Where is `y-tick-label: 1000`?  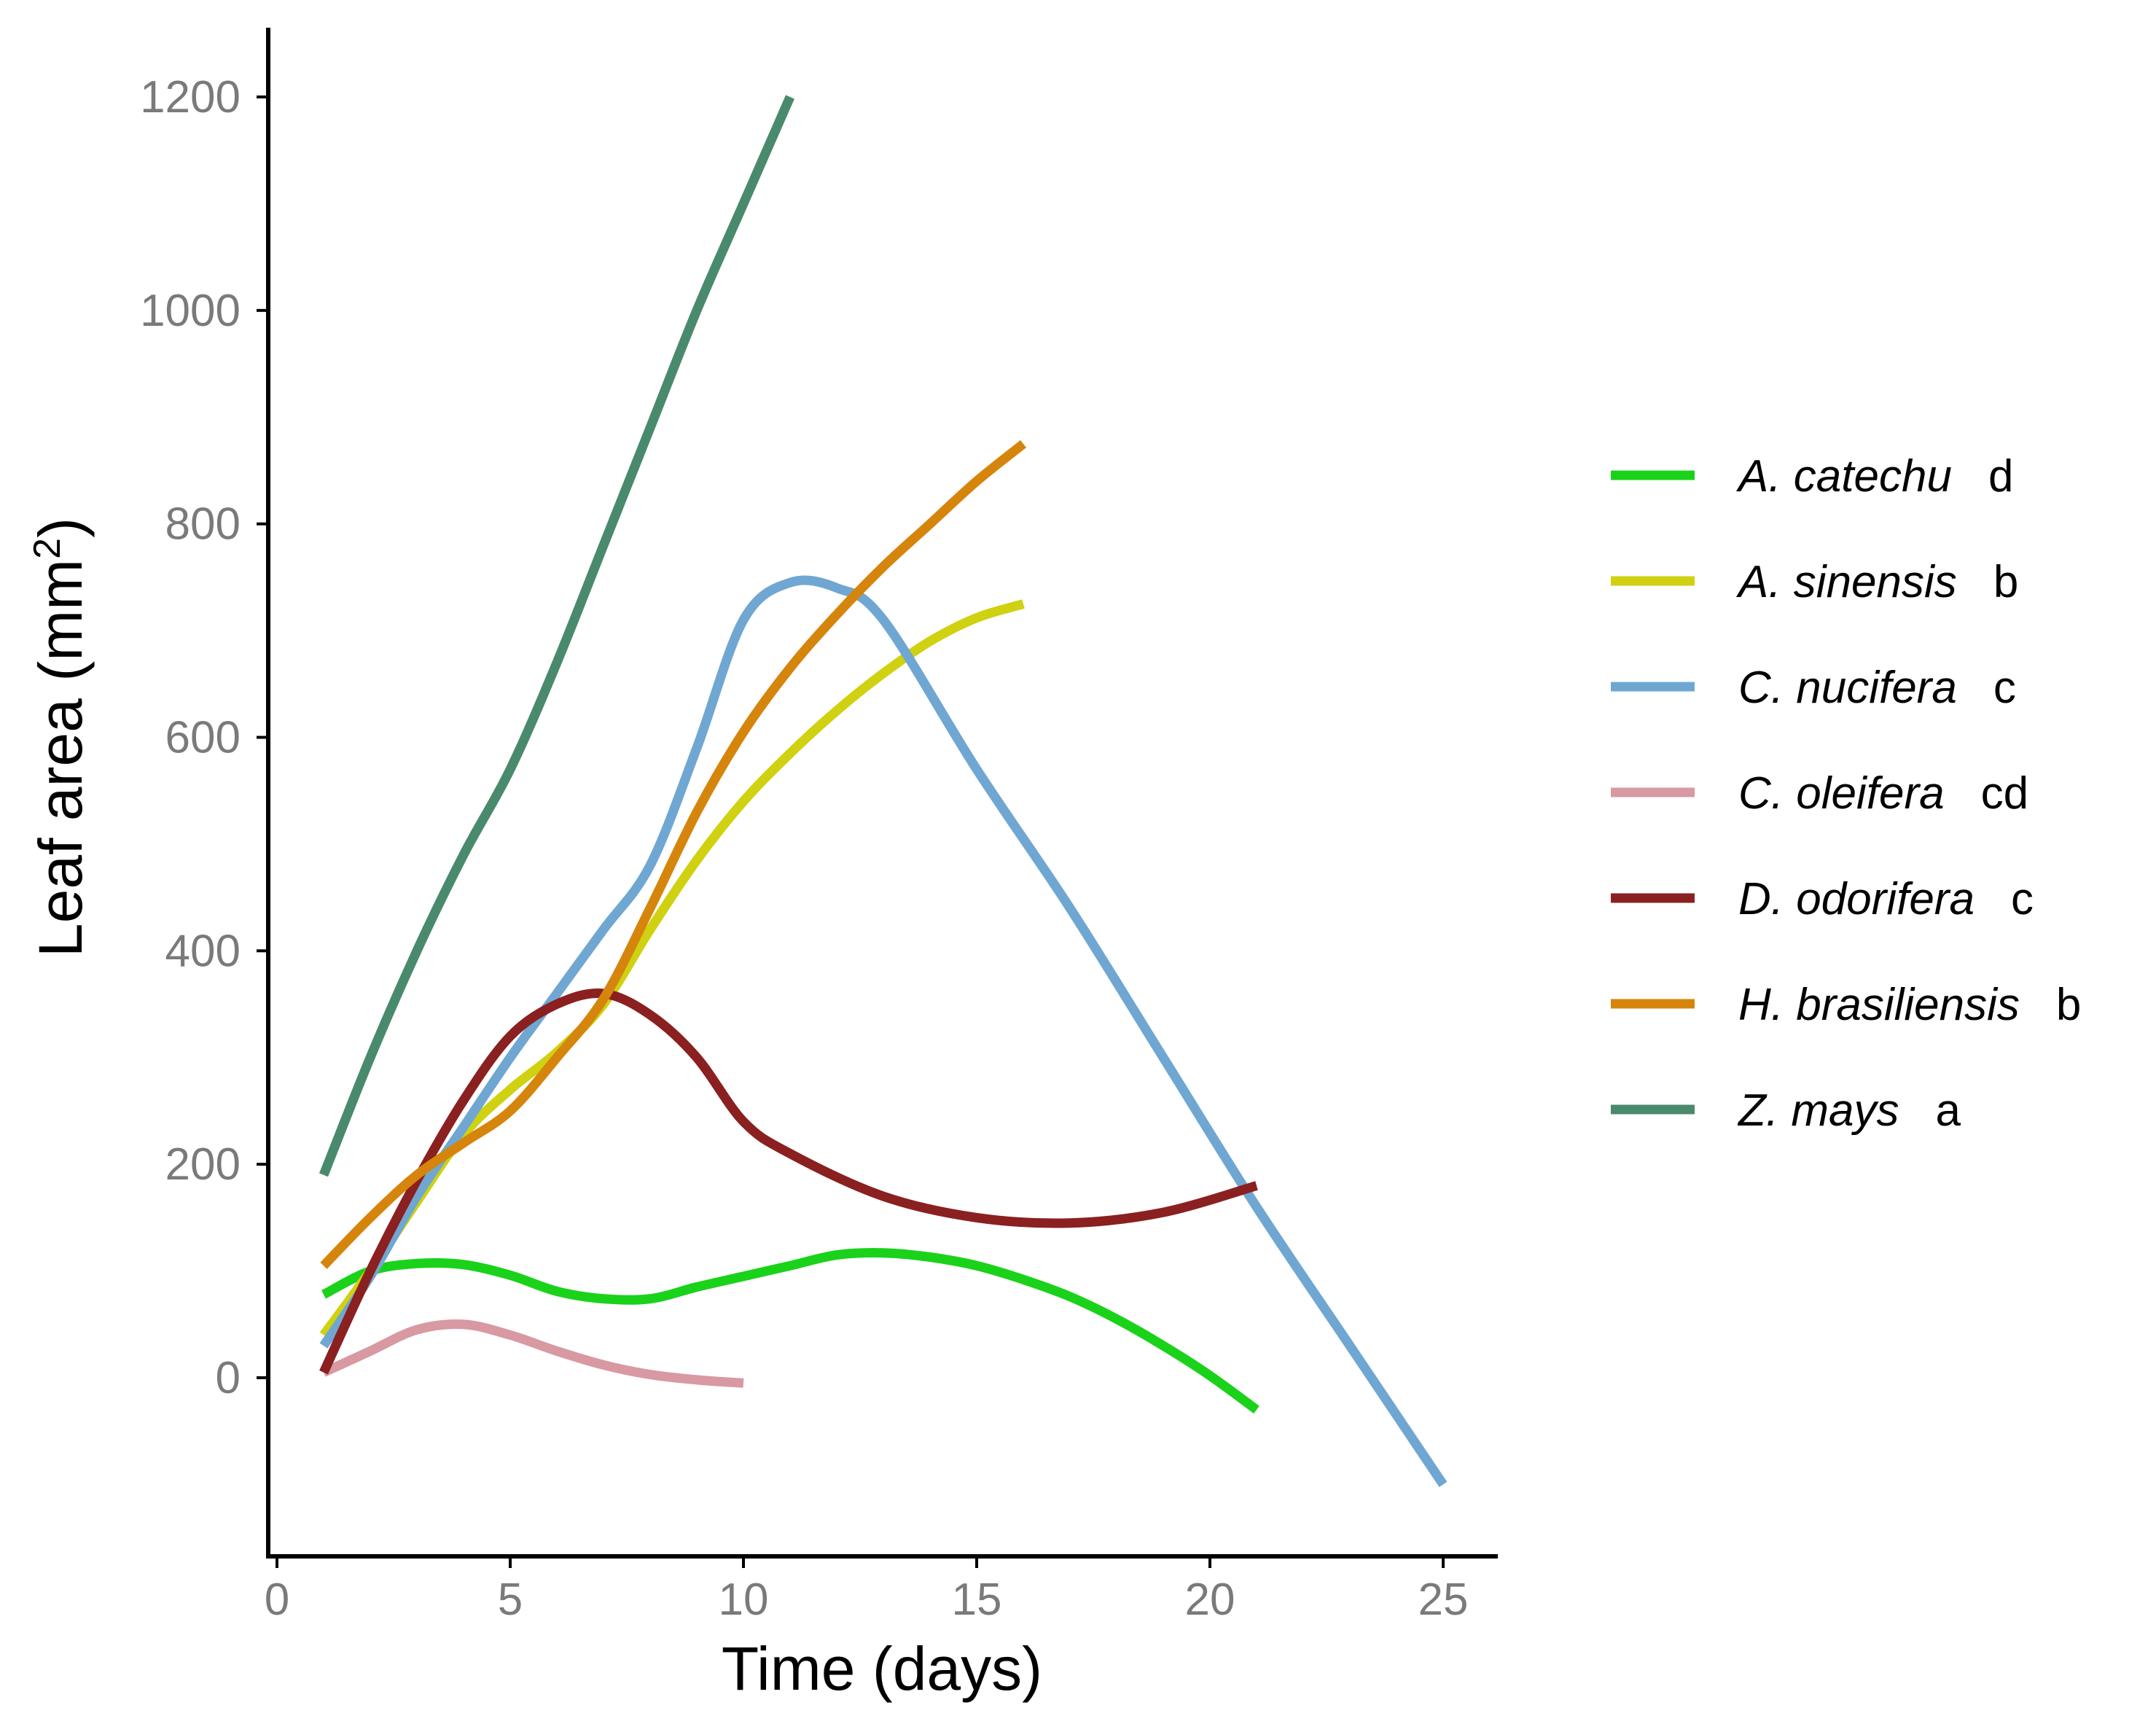
y-tick-label: 1000 is located at coordinates (191, 311).